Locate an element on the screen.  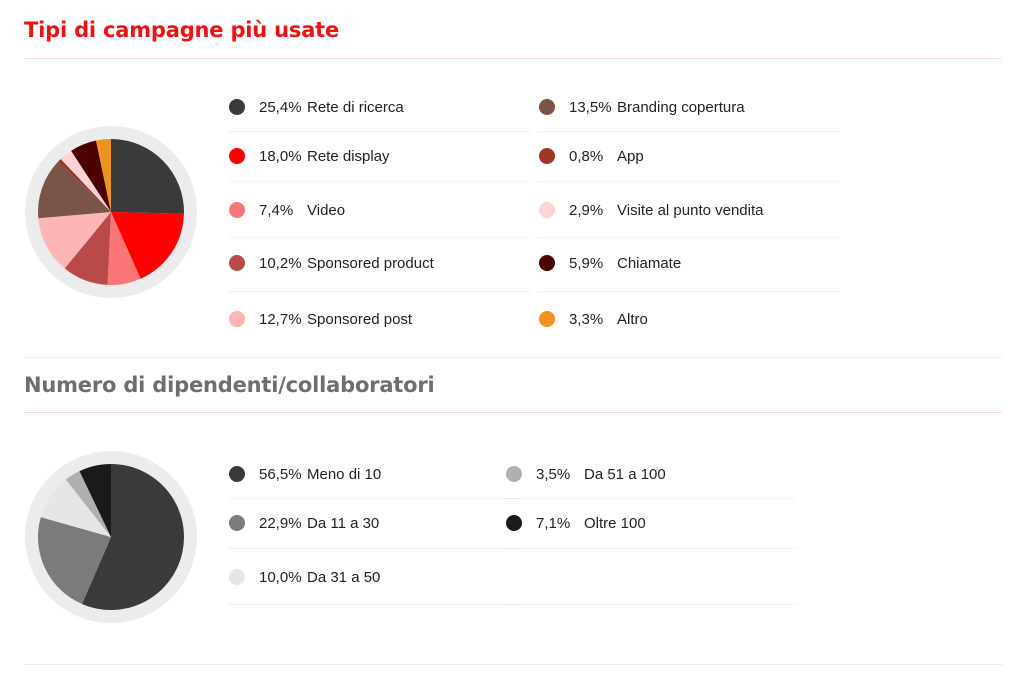
legend-item-rete-di-ricerca: 25,4% Rete di ricerca is located at coordinates (316, 107).